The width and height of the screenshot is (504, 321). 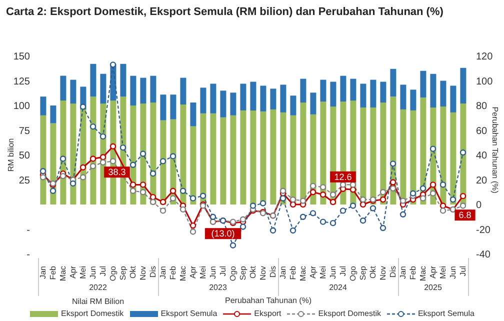 What do you see at coordinates (482, 131) in the screenshot?
I see `y2-tick-label: 60` at bounding box center [482, 131].